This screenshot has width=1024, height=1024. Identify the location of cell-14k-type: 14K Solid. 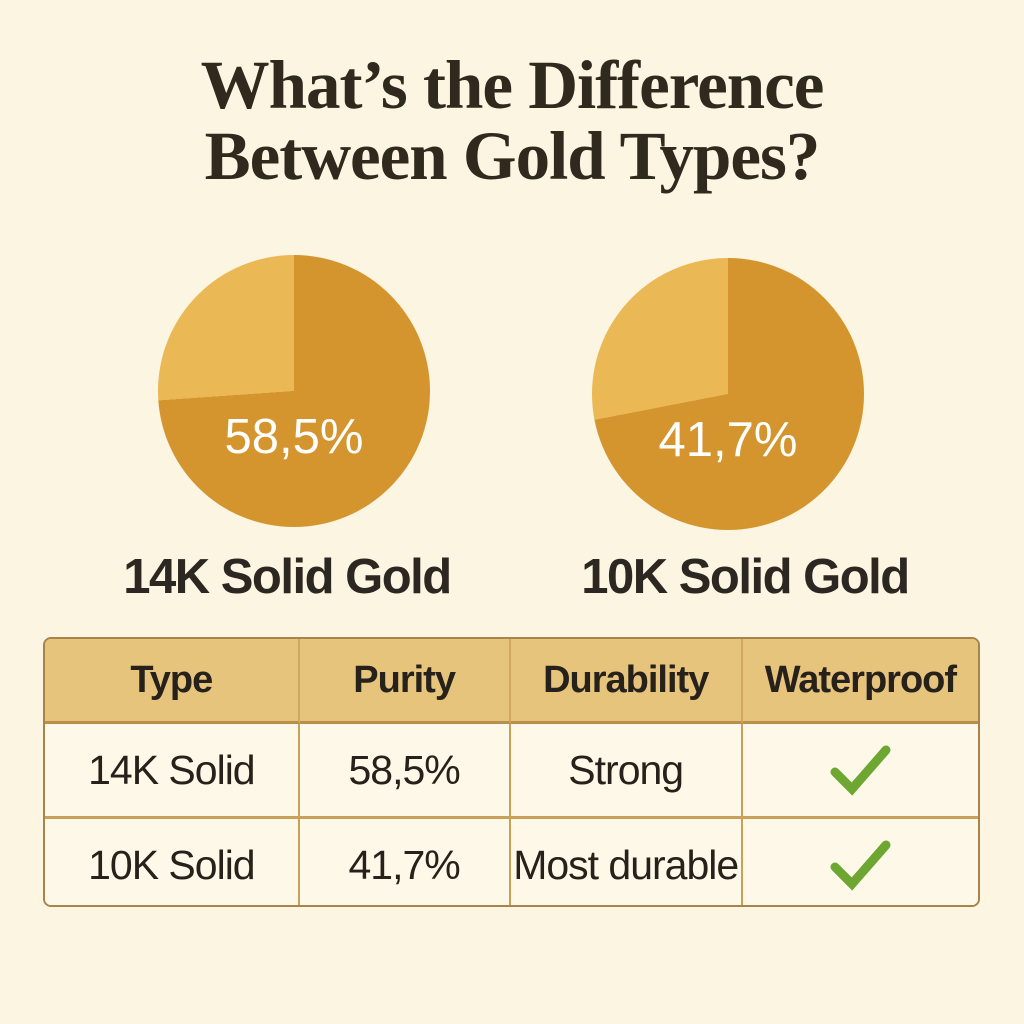
(172, 771).